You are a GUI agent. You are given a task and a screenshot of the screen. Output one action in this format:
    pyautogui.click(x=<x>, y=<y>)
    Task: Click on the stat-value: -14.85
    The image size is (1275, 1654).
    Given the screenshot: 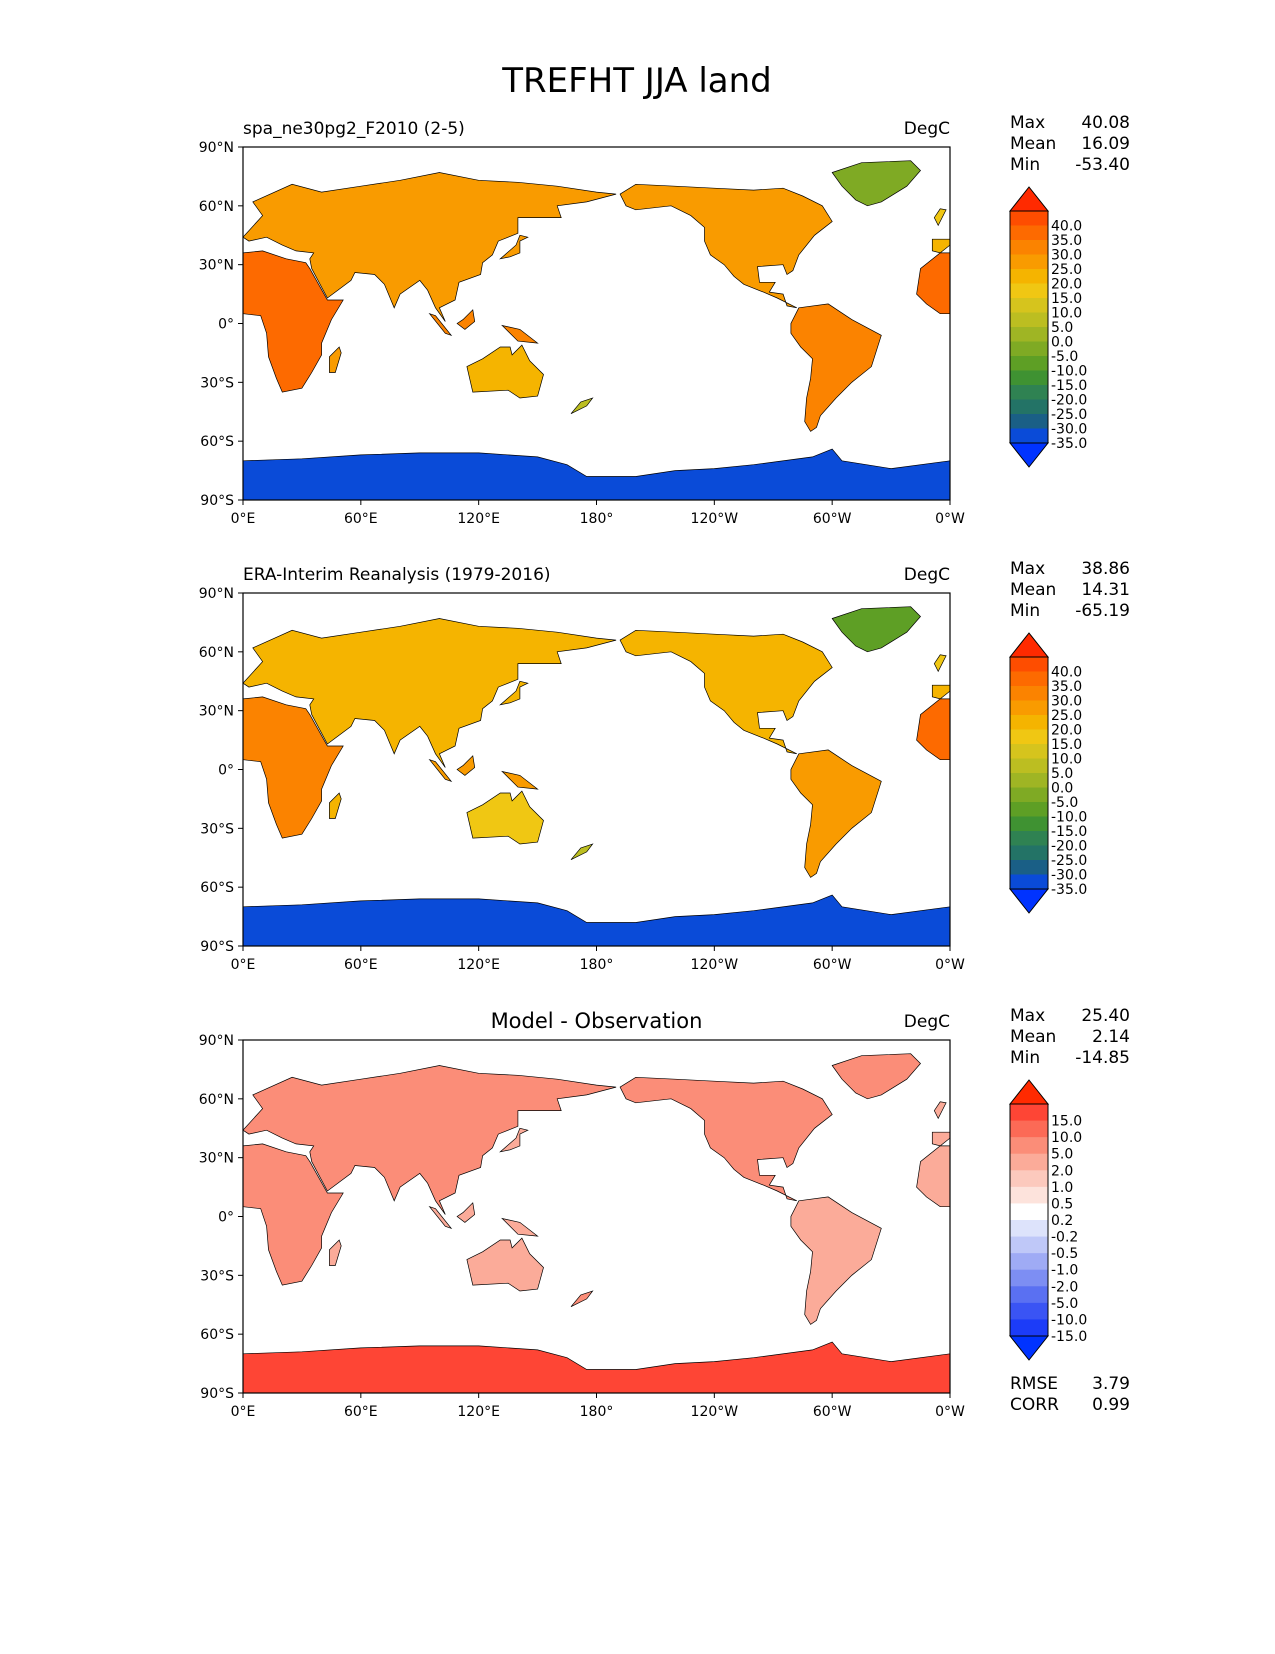 What is the action you would take?
    pyautogui.click(x=1102, y=1058)
    